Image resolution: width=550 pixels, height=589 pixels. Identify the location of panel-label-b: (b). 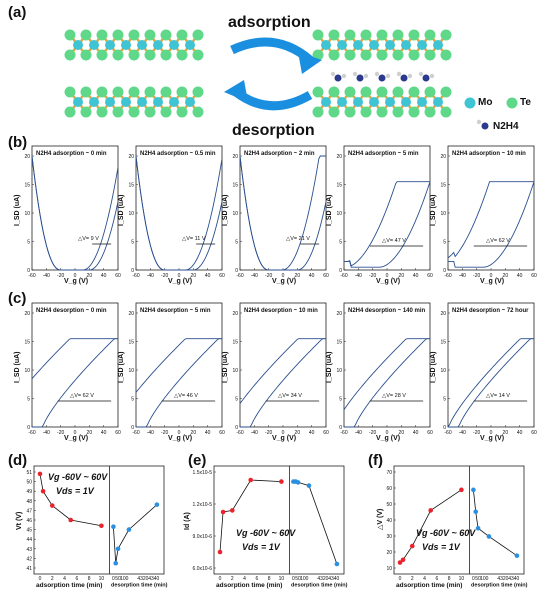
(18, 142).